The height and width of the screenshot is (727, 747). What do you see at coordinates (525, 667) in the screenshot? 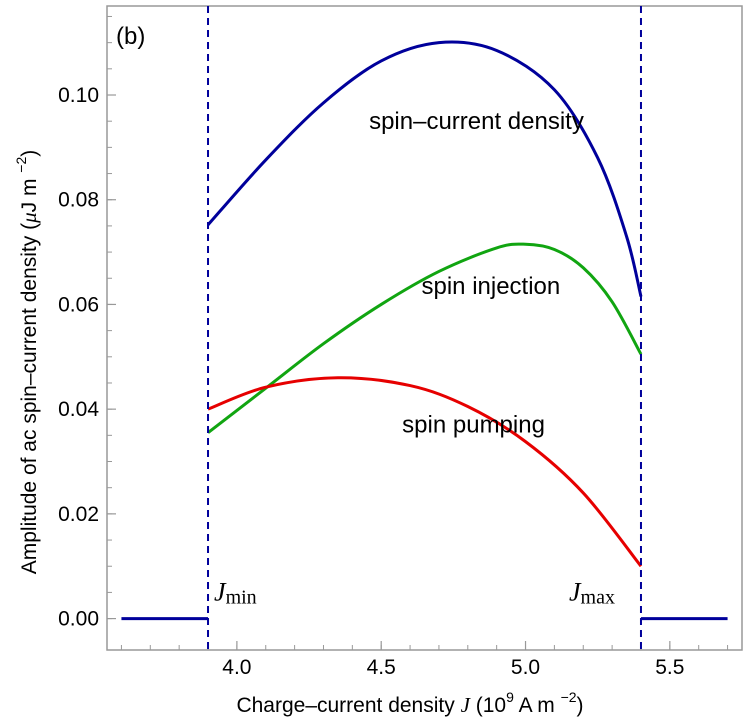
I see `x-tick-label: 5.0` at bounding box center [525, 667].